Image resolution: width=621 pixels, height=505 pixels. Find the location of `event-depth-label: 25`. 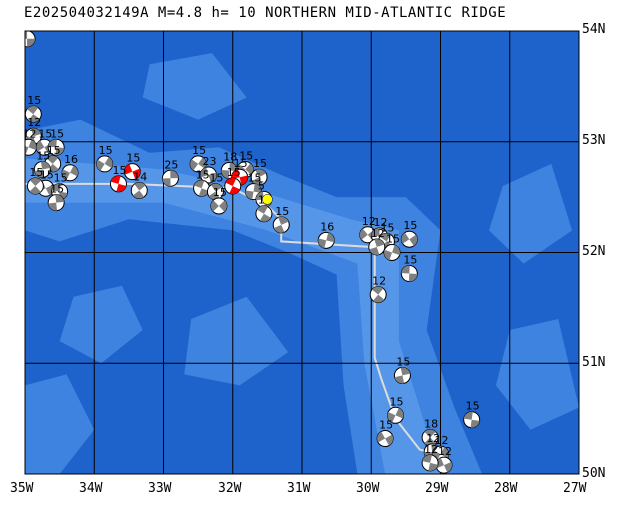

event-depth-label: 25 is located at coordinates (171, 164).